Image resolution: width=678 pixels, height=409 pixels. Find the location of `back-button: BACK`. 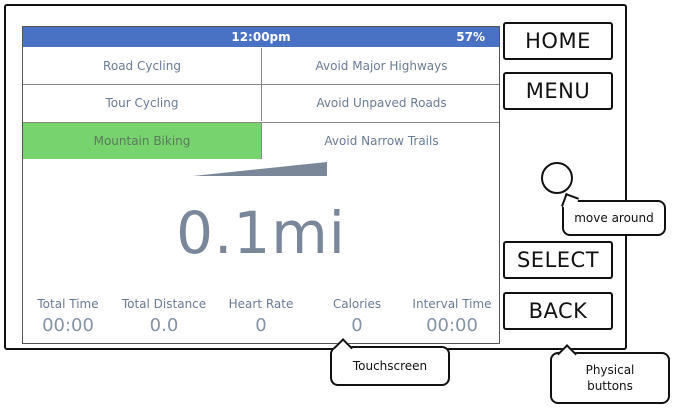

back-button: BACK is located at coordinates (558, 311).